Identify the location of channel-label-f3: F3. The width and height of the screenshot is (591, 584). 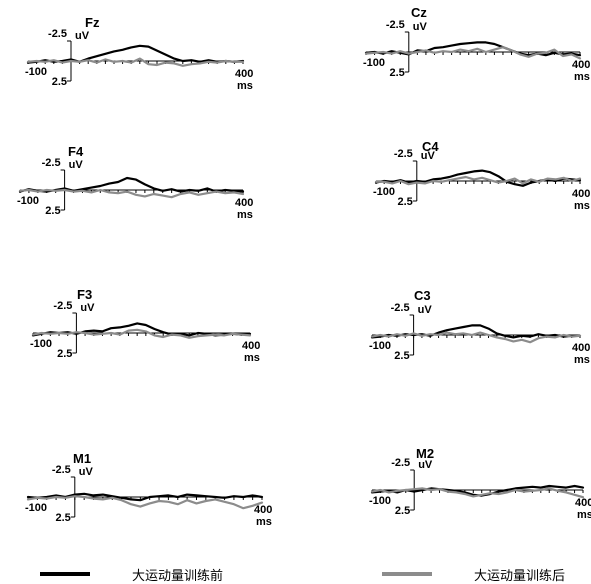
(84, 294).